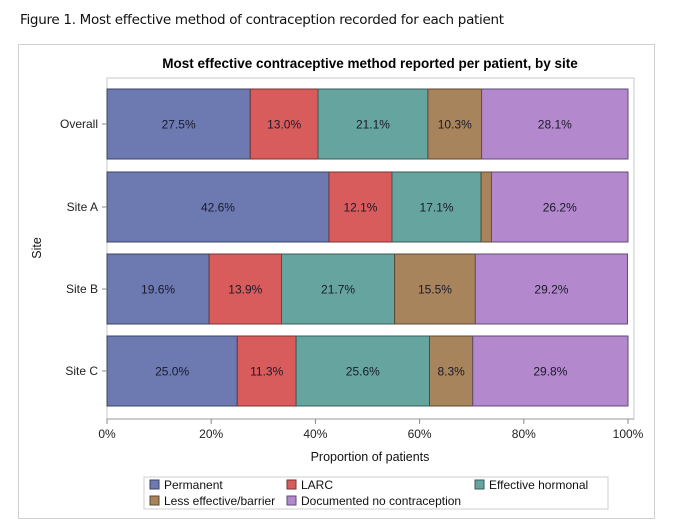  Describe the element at coordinates (37, 248) in the screenshot. I see `y-axis-title: Site` at that location.